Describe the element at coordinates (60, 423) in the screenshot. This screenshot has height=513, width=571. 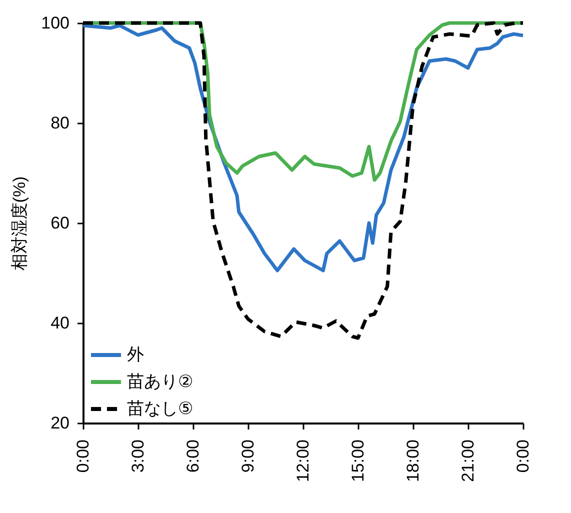
I see `y-tick-label: 20` at that location.